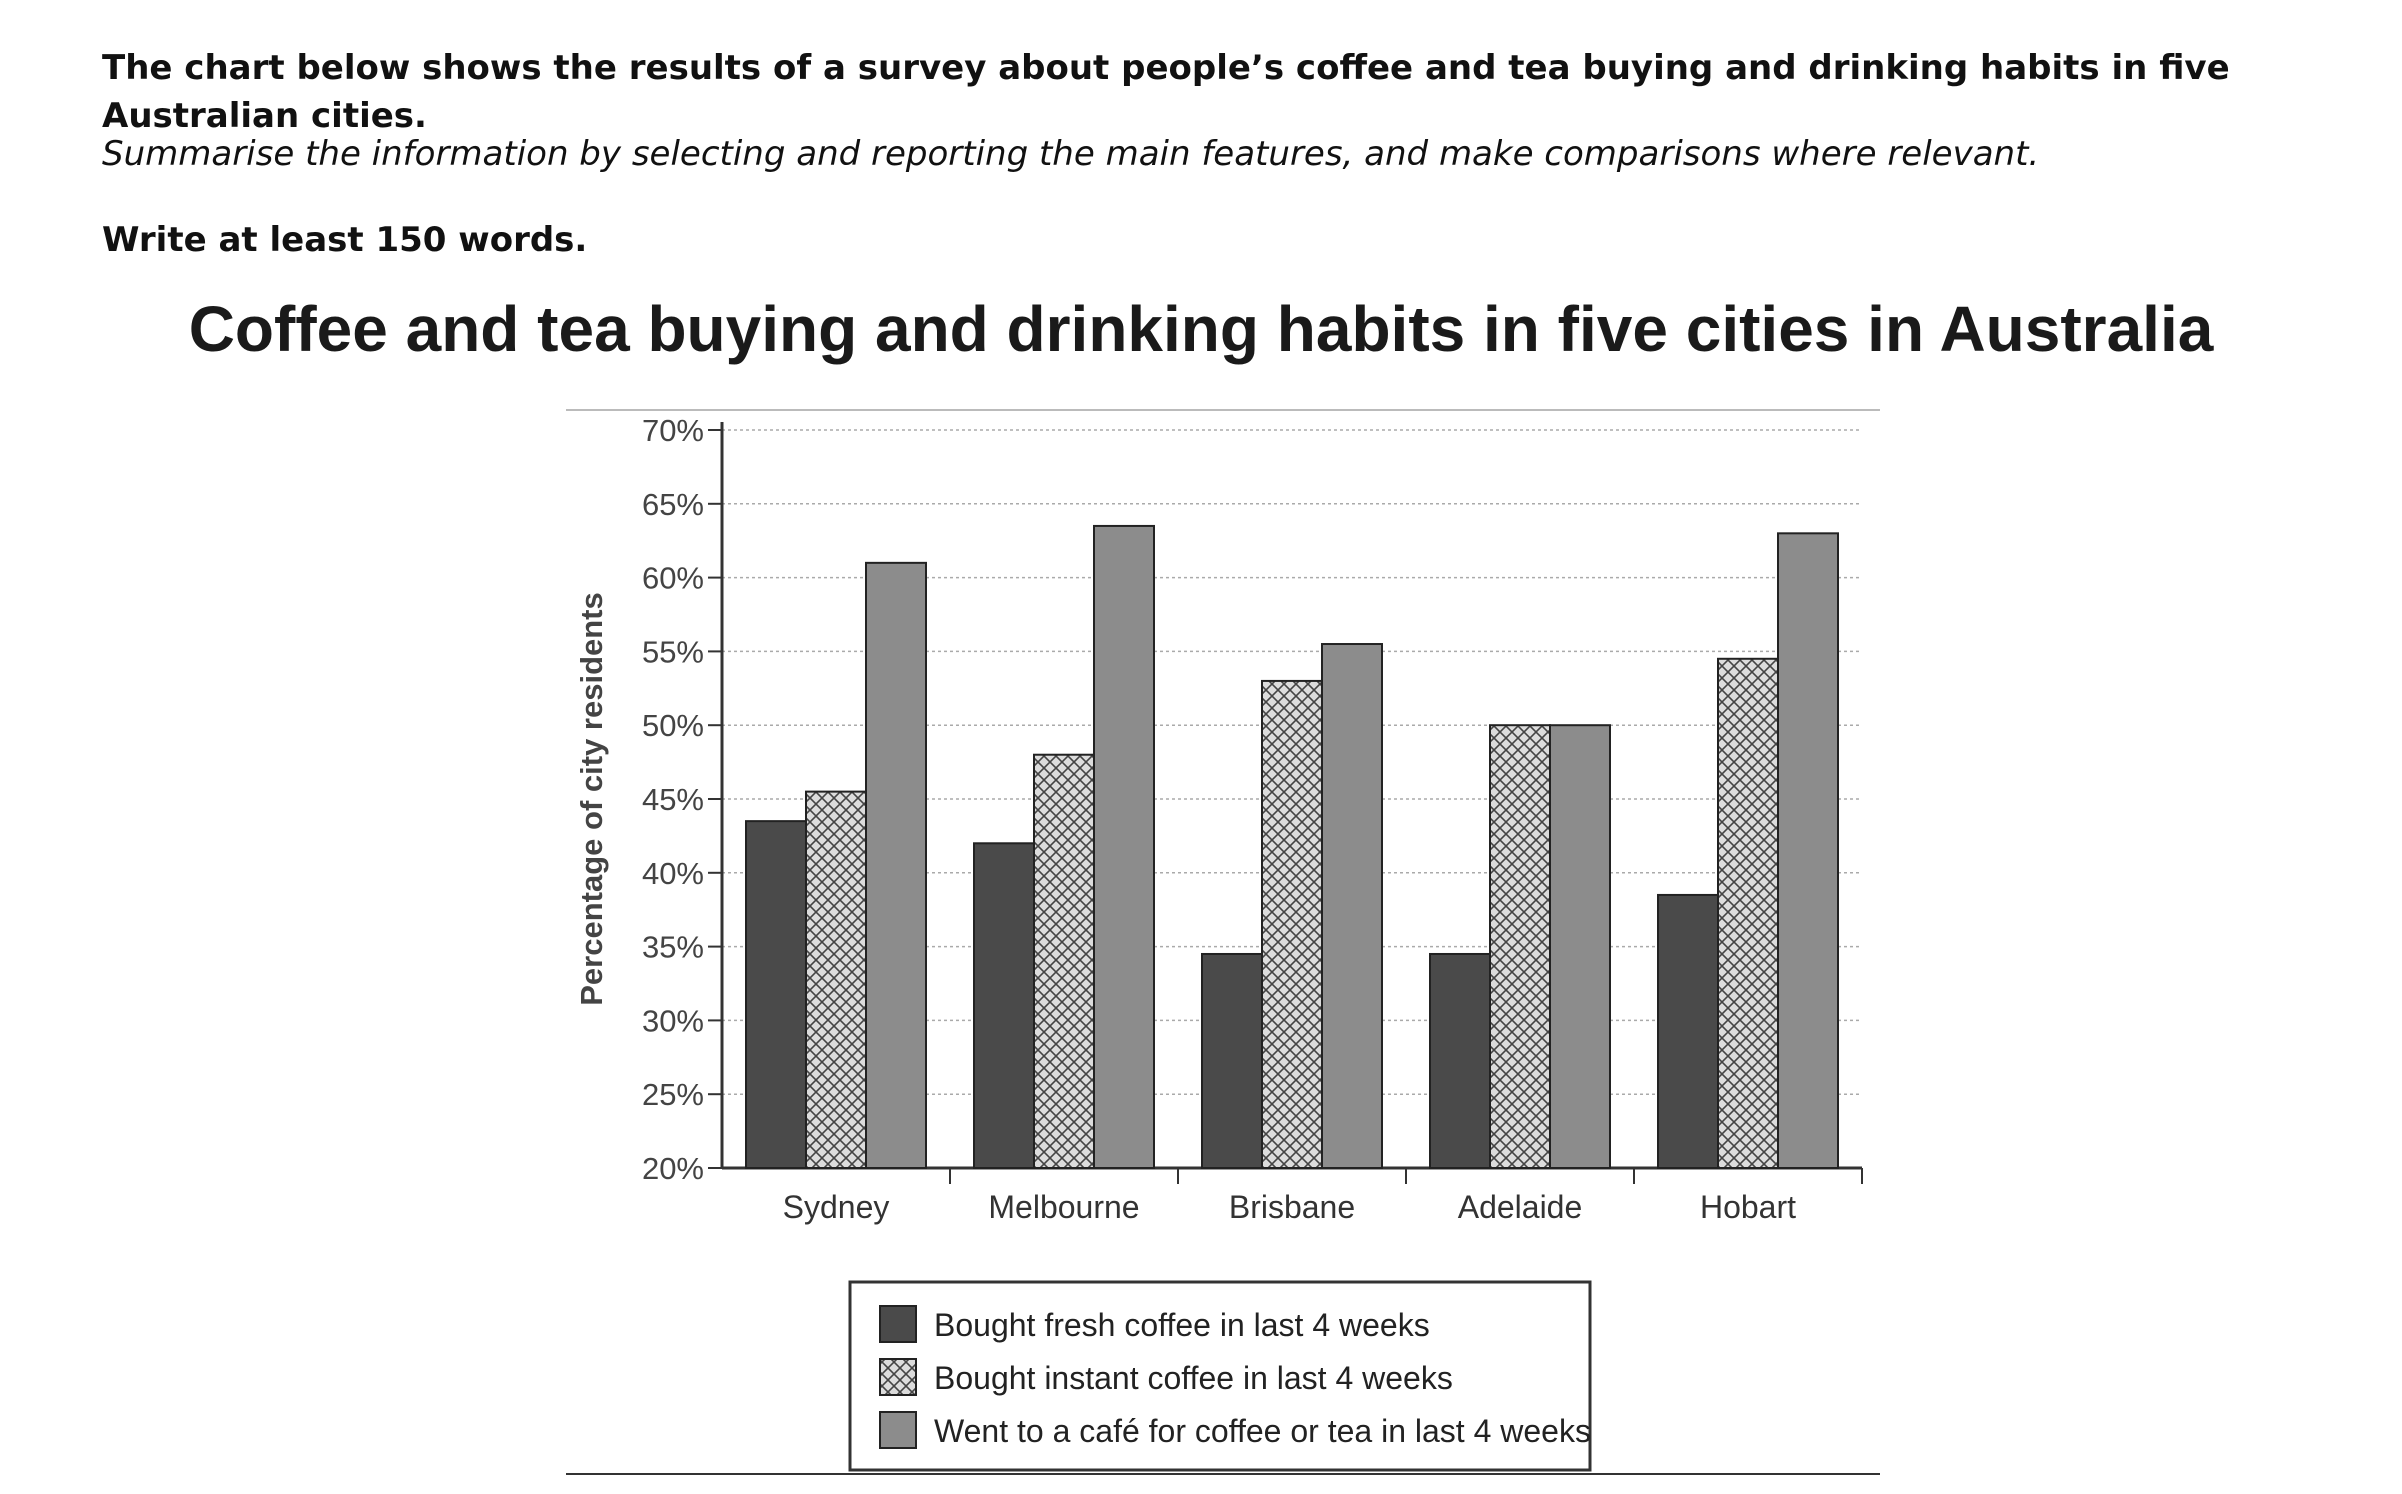  Describe the element at coordinates (1063, 1207) in the screenshot. I see `x-tick-label: Melbourne` at that location.